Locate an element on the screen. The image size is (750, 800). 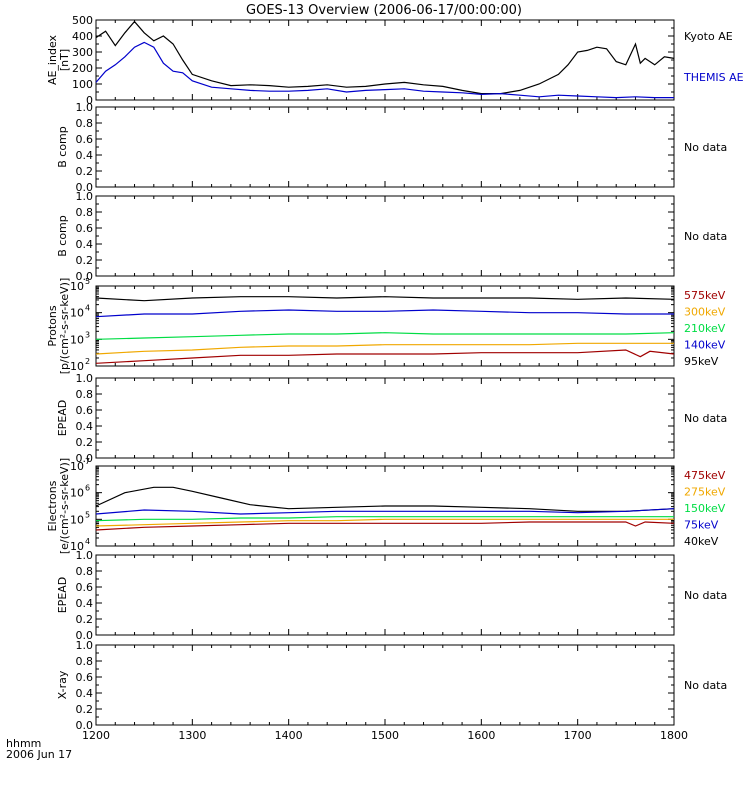
panel-8-ytick-label: 0.8 is located at coordinates (85, 661).